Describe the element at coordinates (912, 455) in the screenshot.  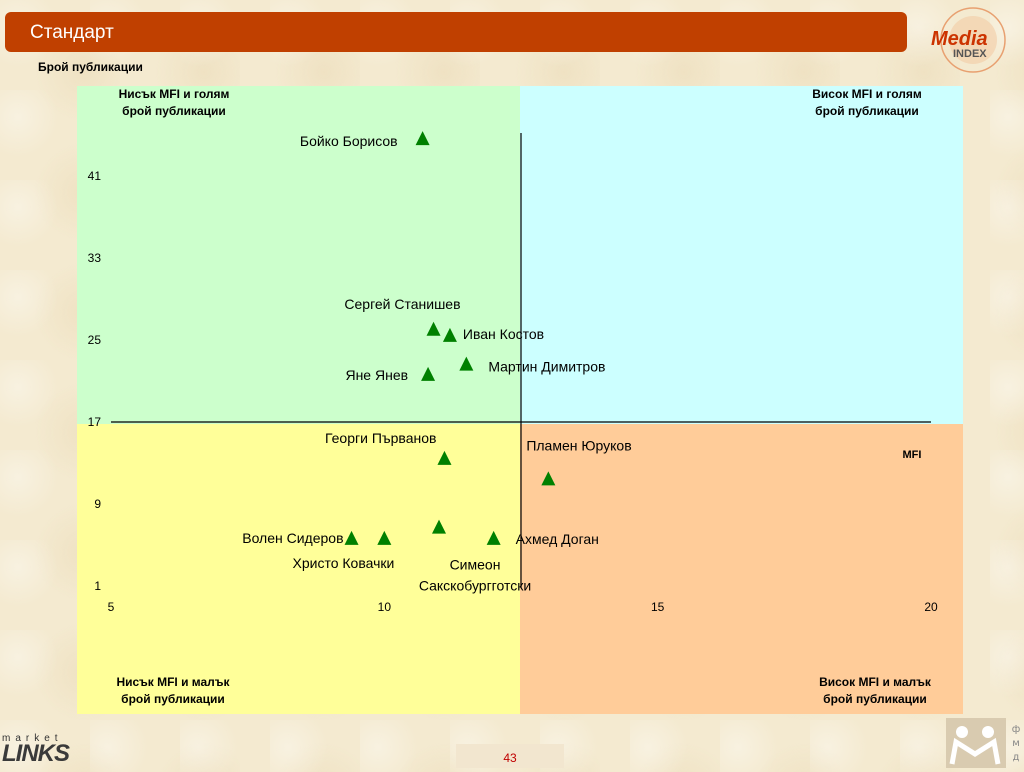
I see `x-axis-title: MFI` at that location.